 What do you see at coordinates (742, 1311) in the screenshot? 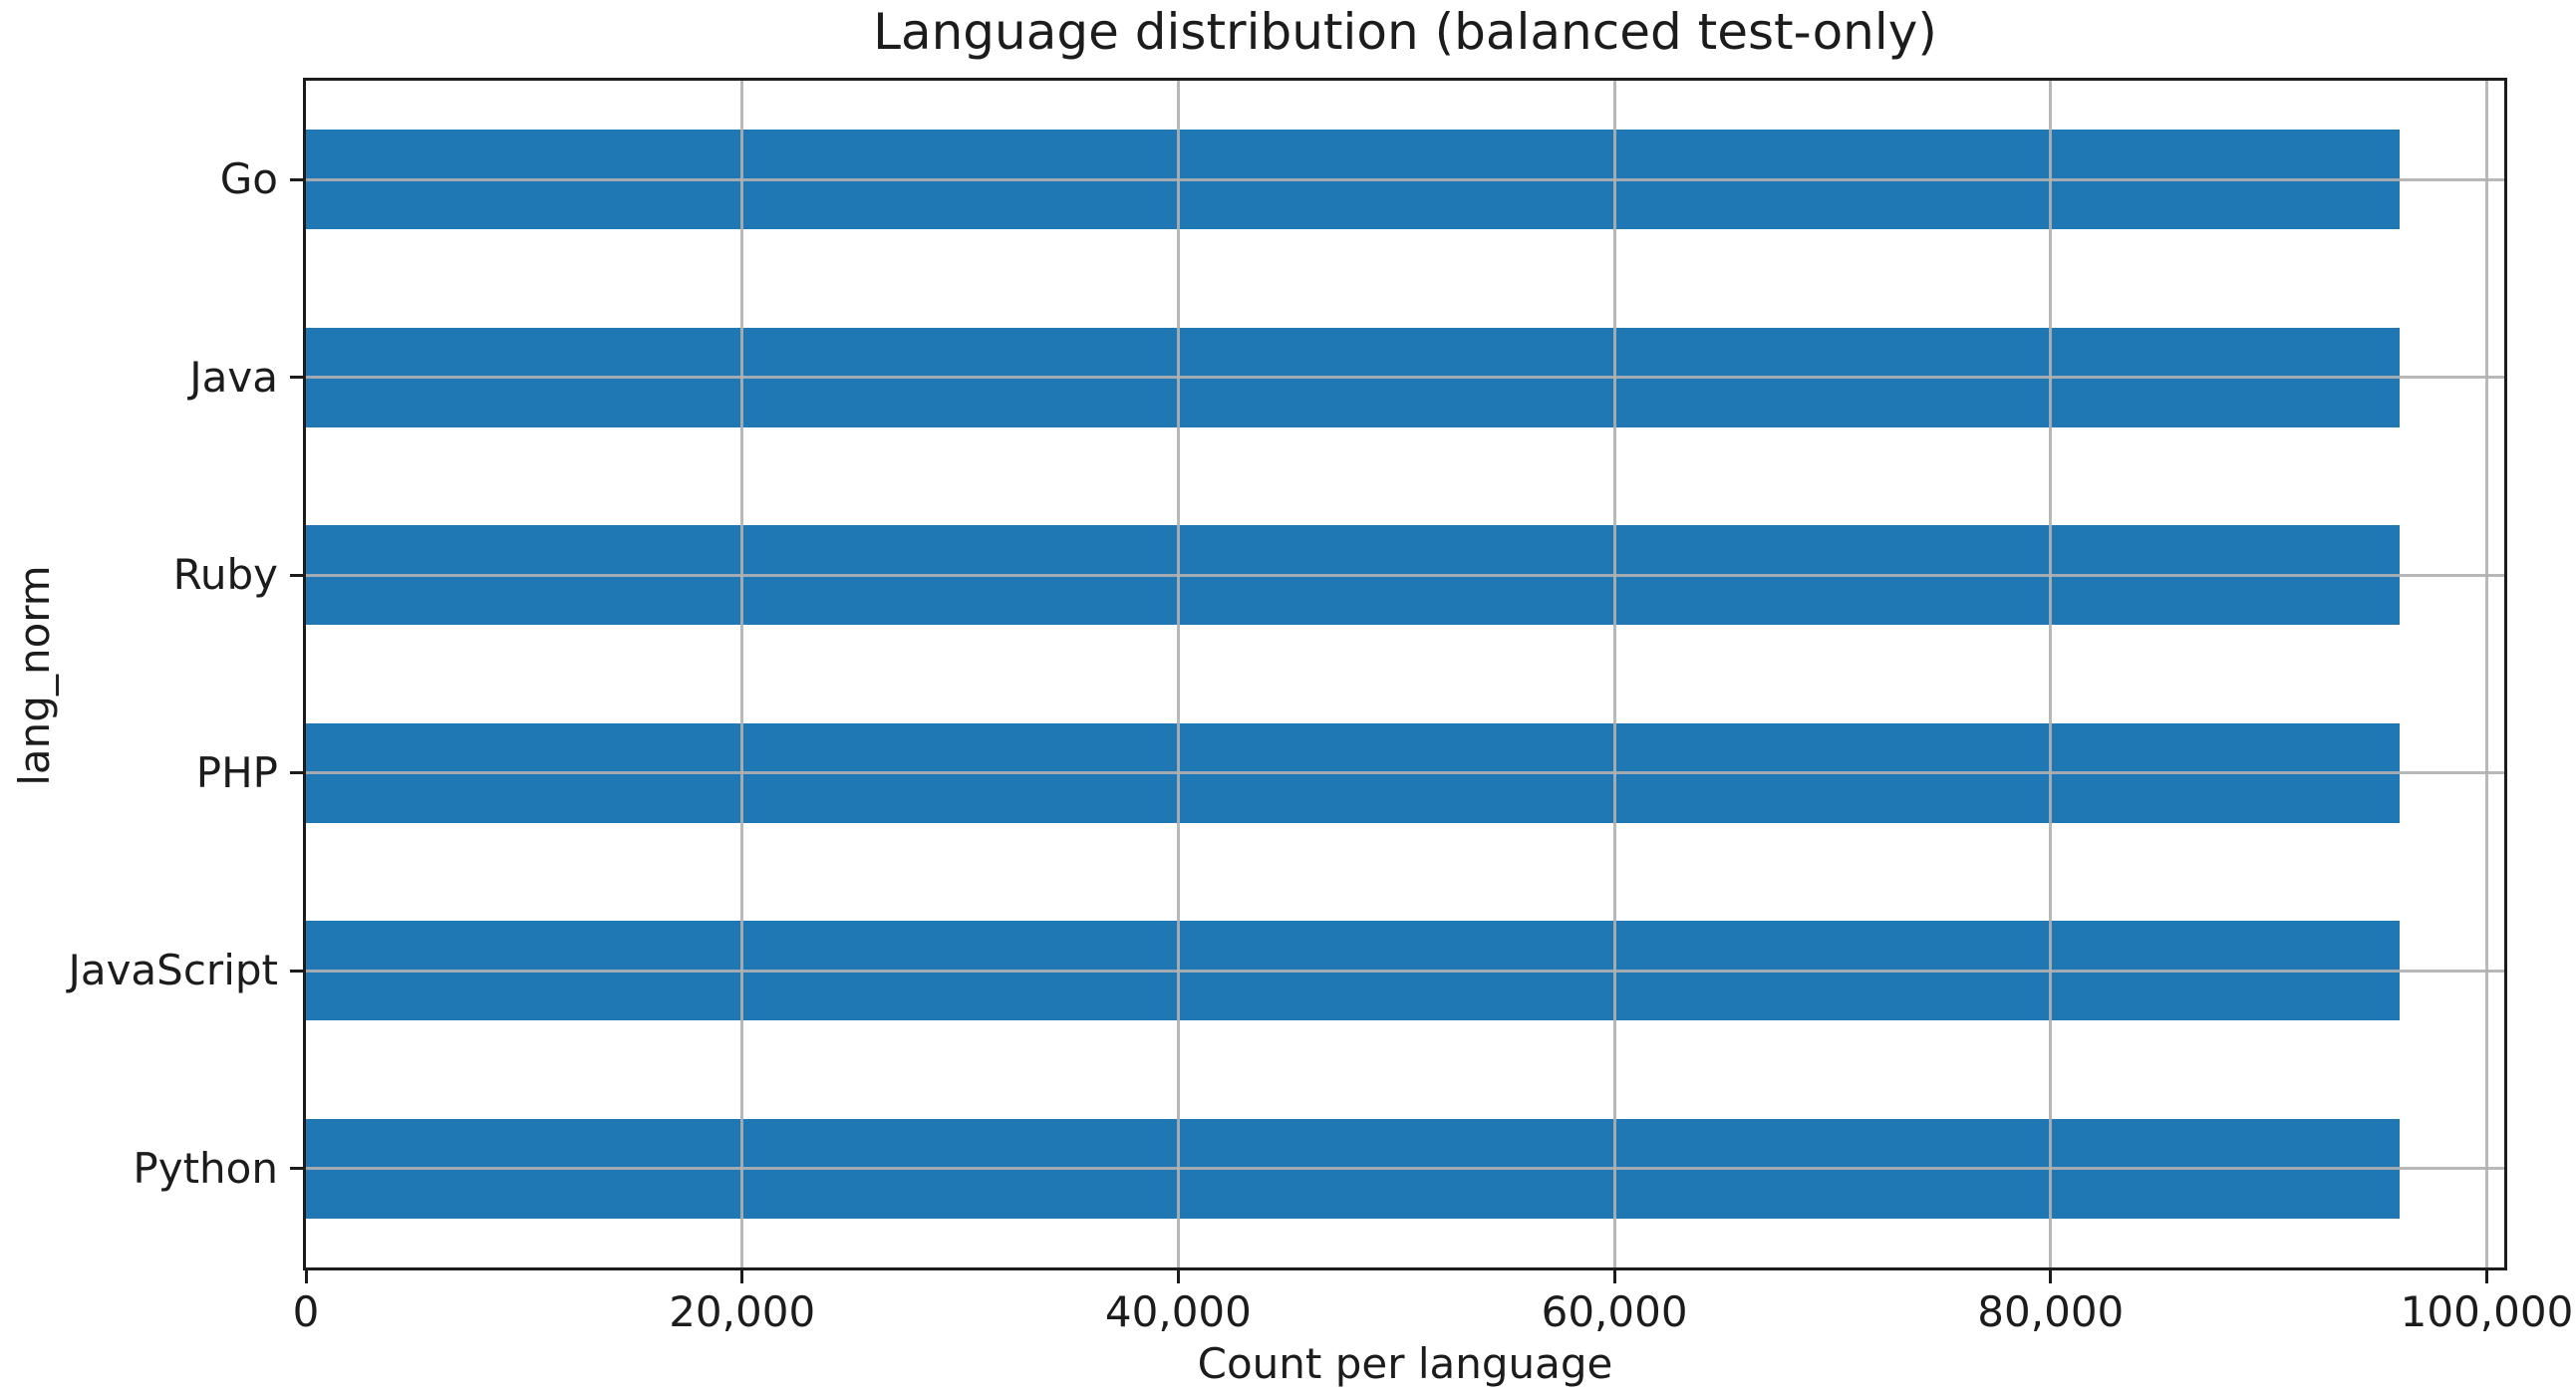
I see `x-tick-label: 20,000` at bounding box center [742, 1311].